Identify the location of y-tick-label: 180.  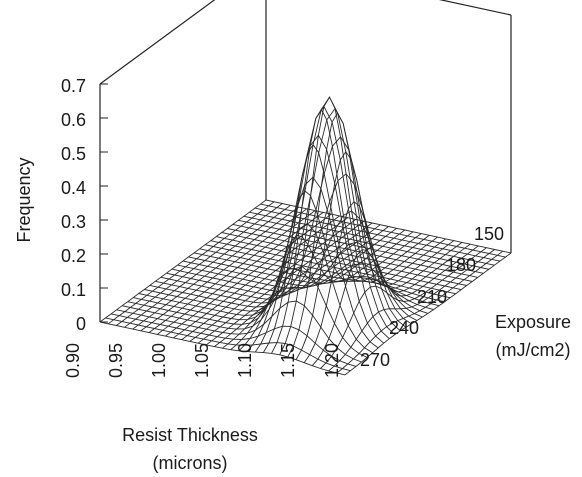
(461, 265).